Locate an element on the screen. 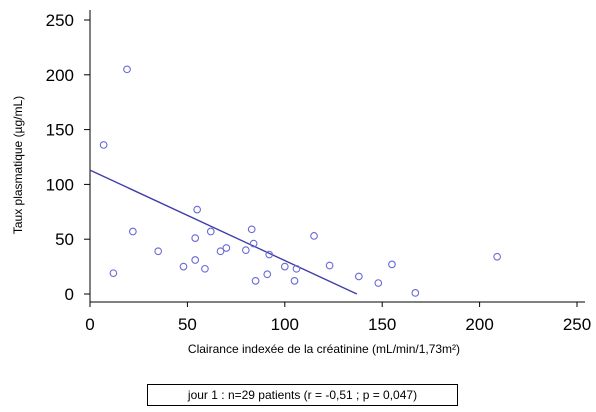  x-tick-label: 250 is located at coordinates (577, 324).